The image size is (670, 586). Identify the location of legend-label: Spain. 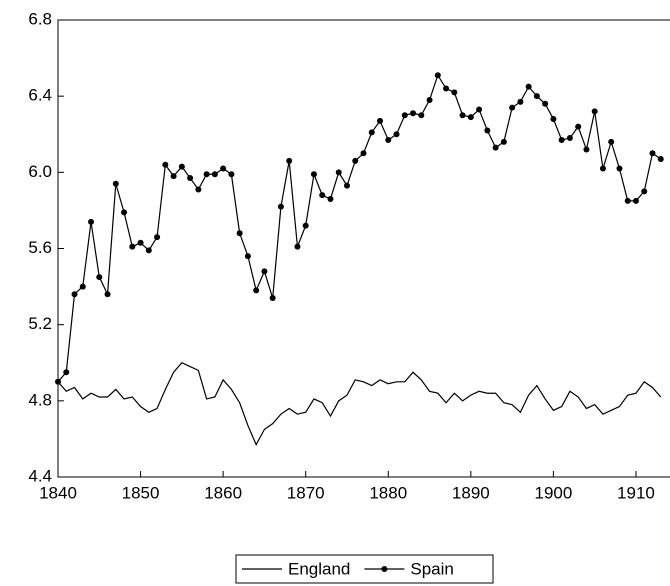
(431, 568).